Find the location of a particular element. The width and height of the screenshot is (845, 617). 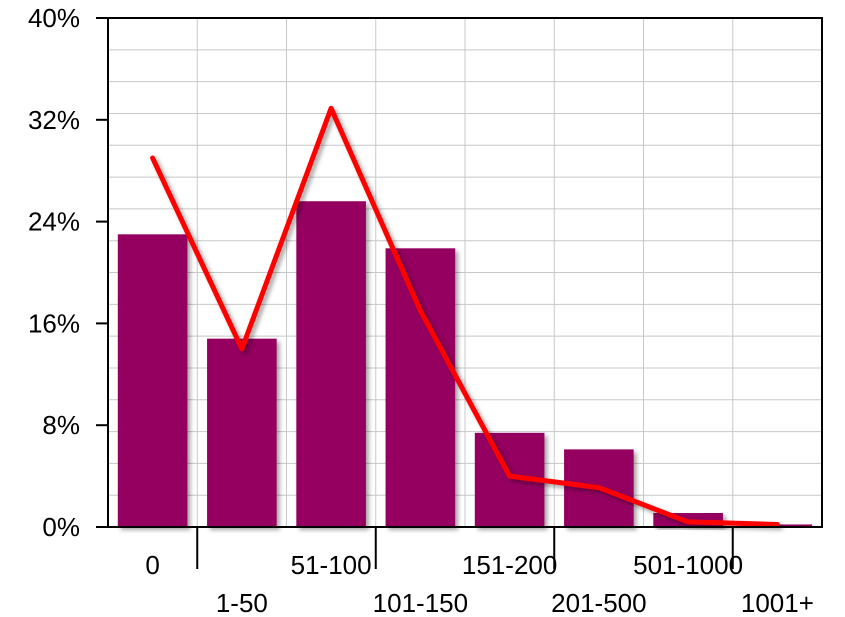

y-tick-label: 8% is located at coordinates (61, 425).